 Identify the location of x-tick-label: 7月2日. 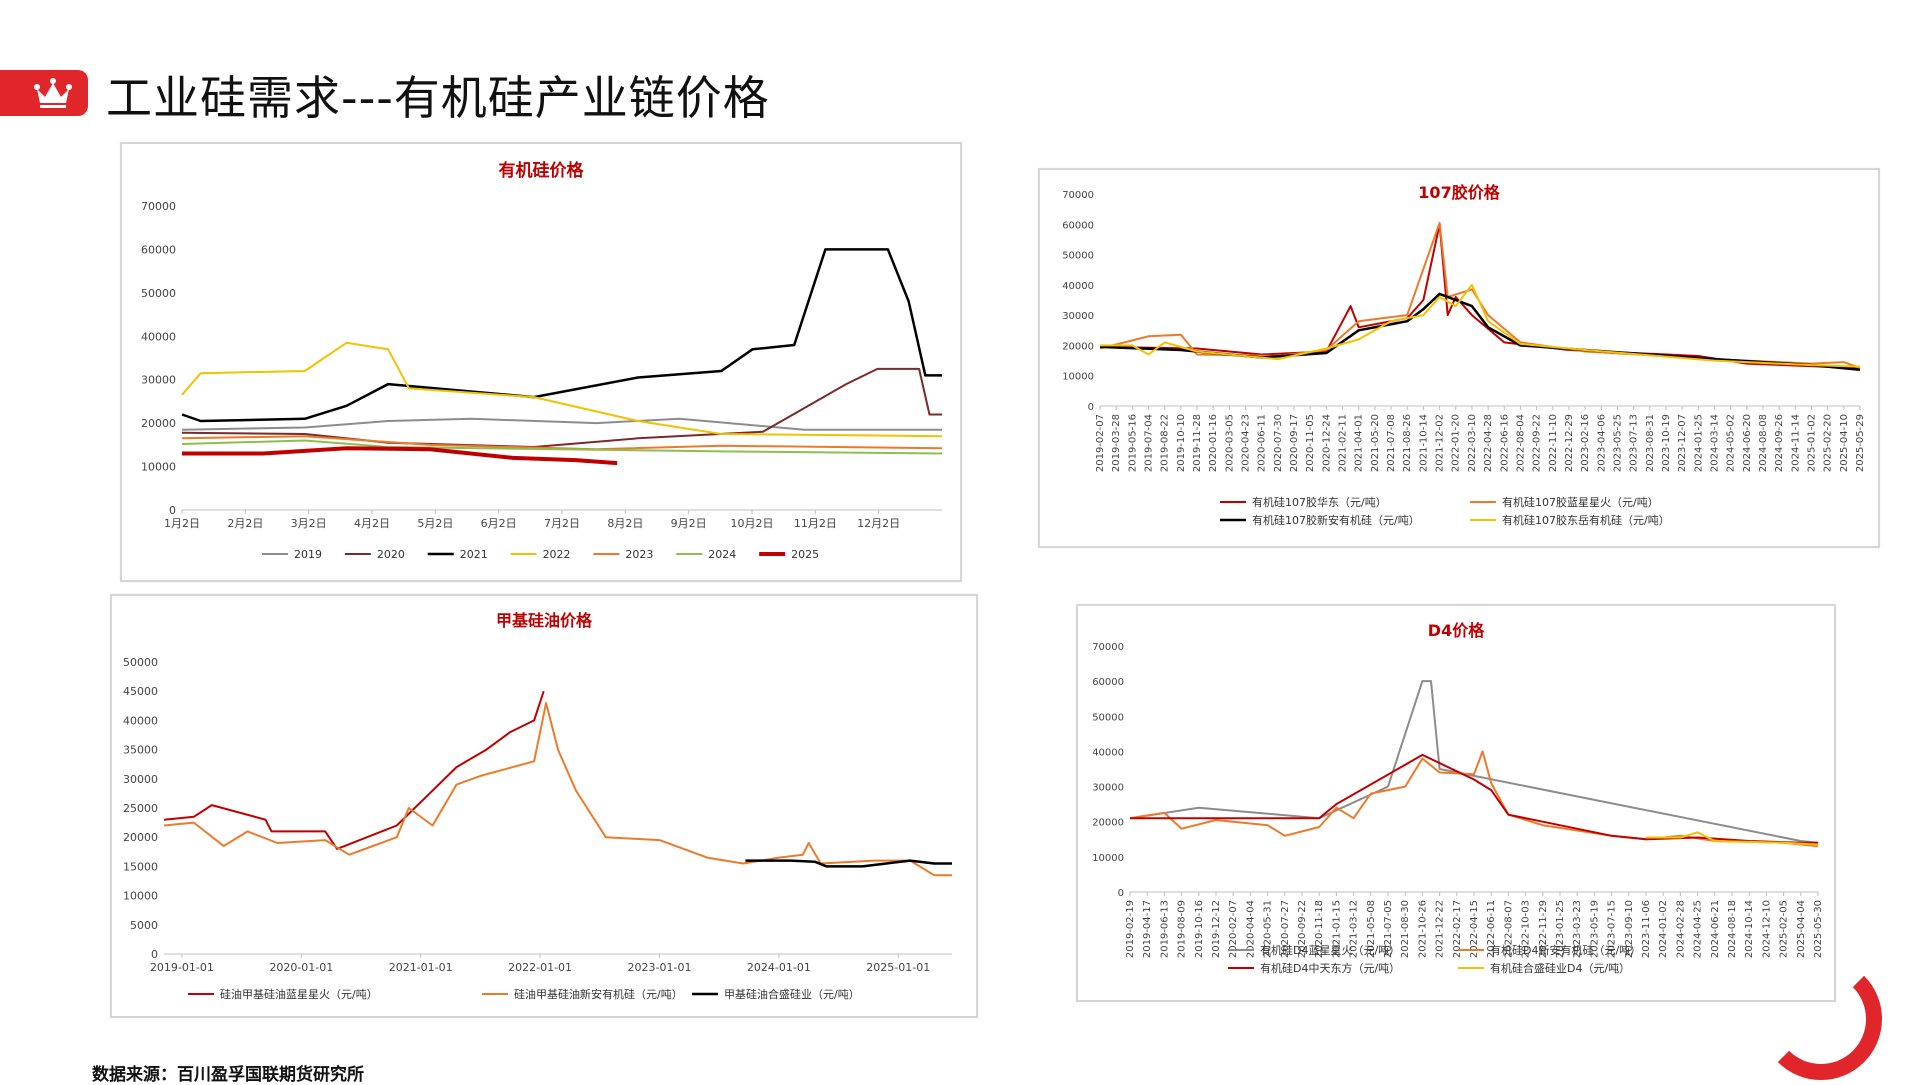
(562, 523).